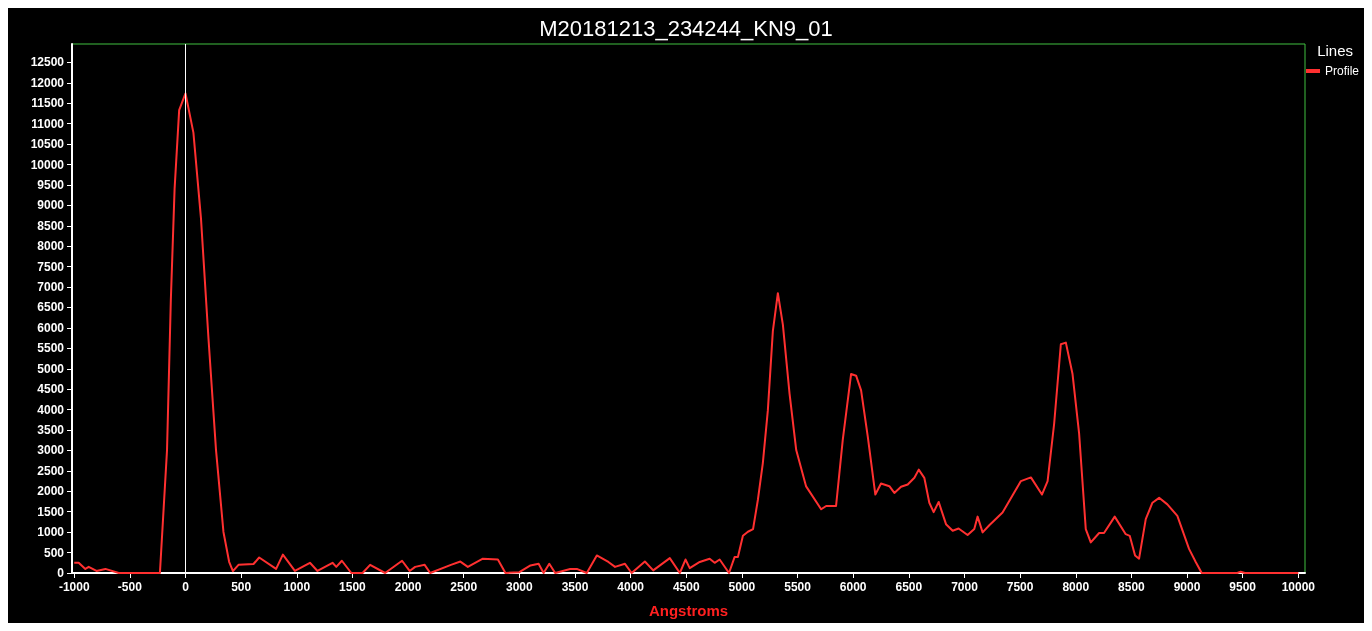  What do you see at coordinates (47, 164) in the screenshot?
I see `y-tick-label: 10000` at bounding box center [47, 164].